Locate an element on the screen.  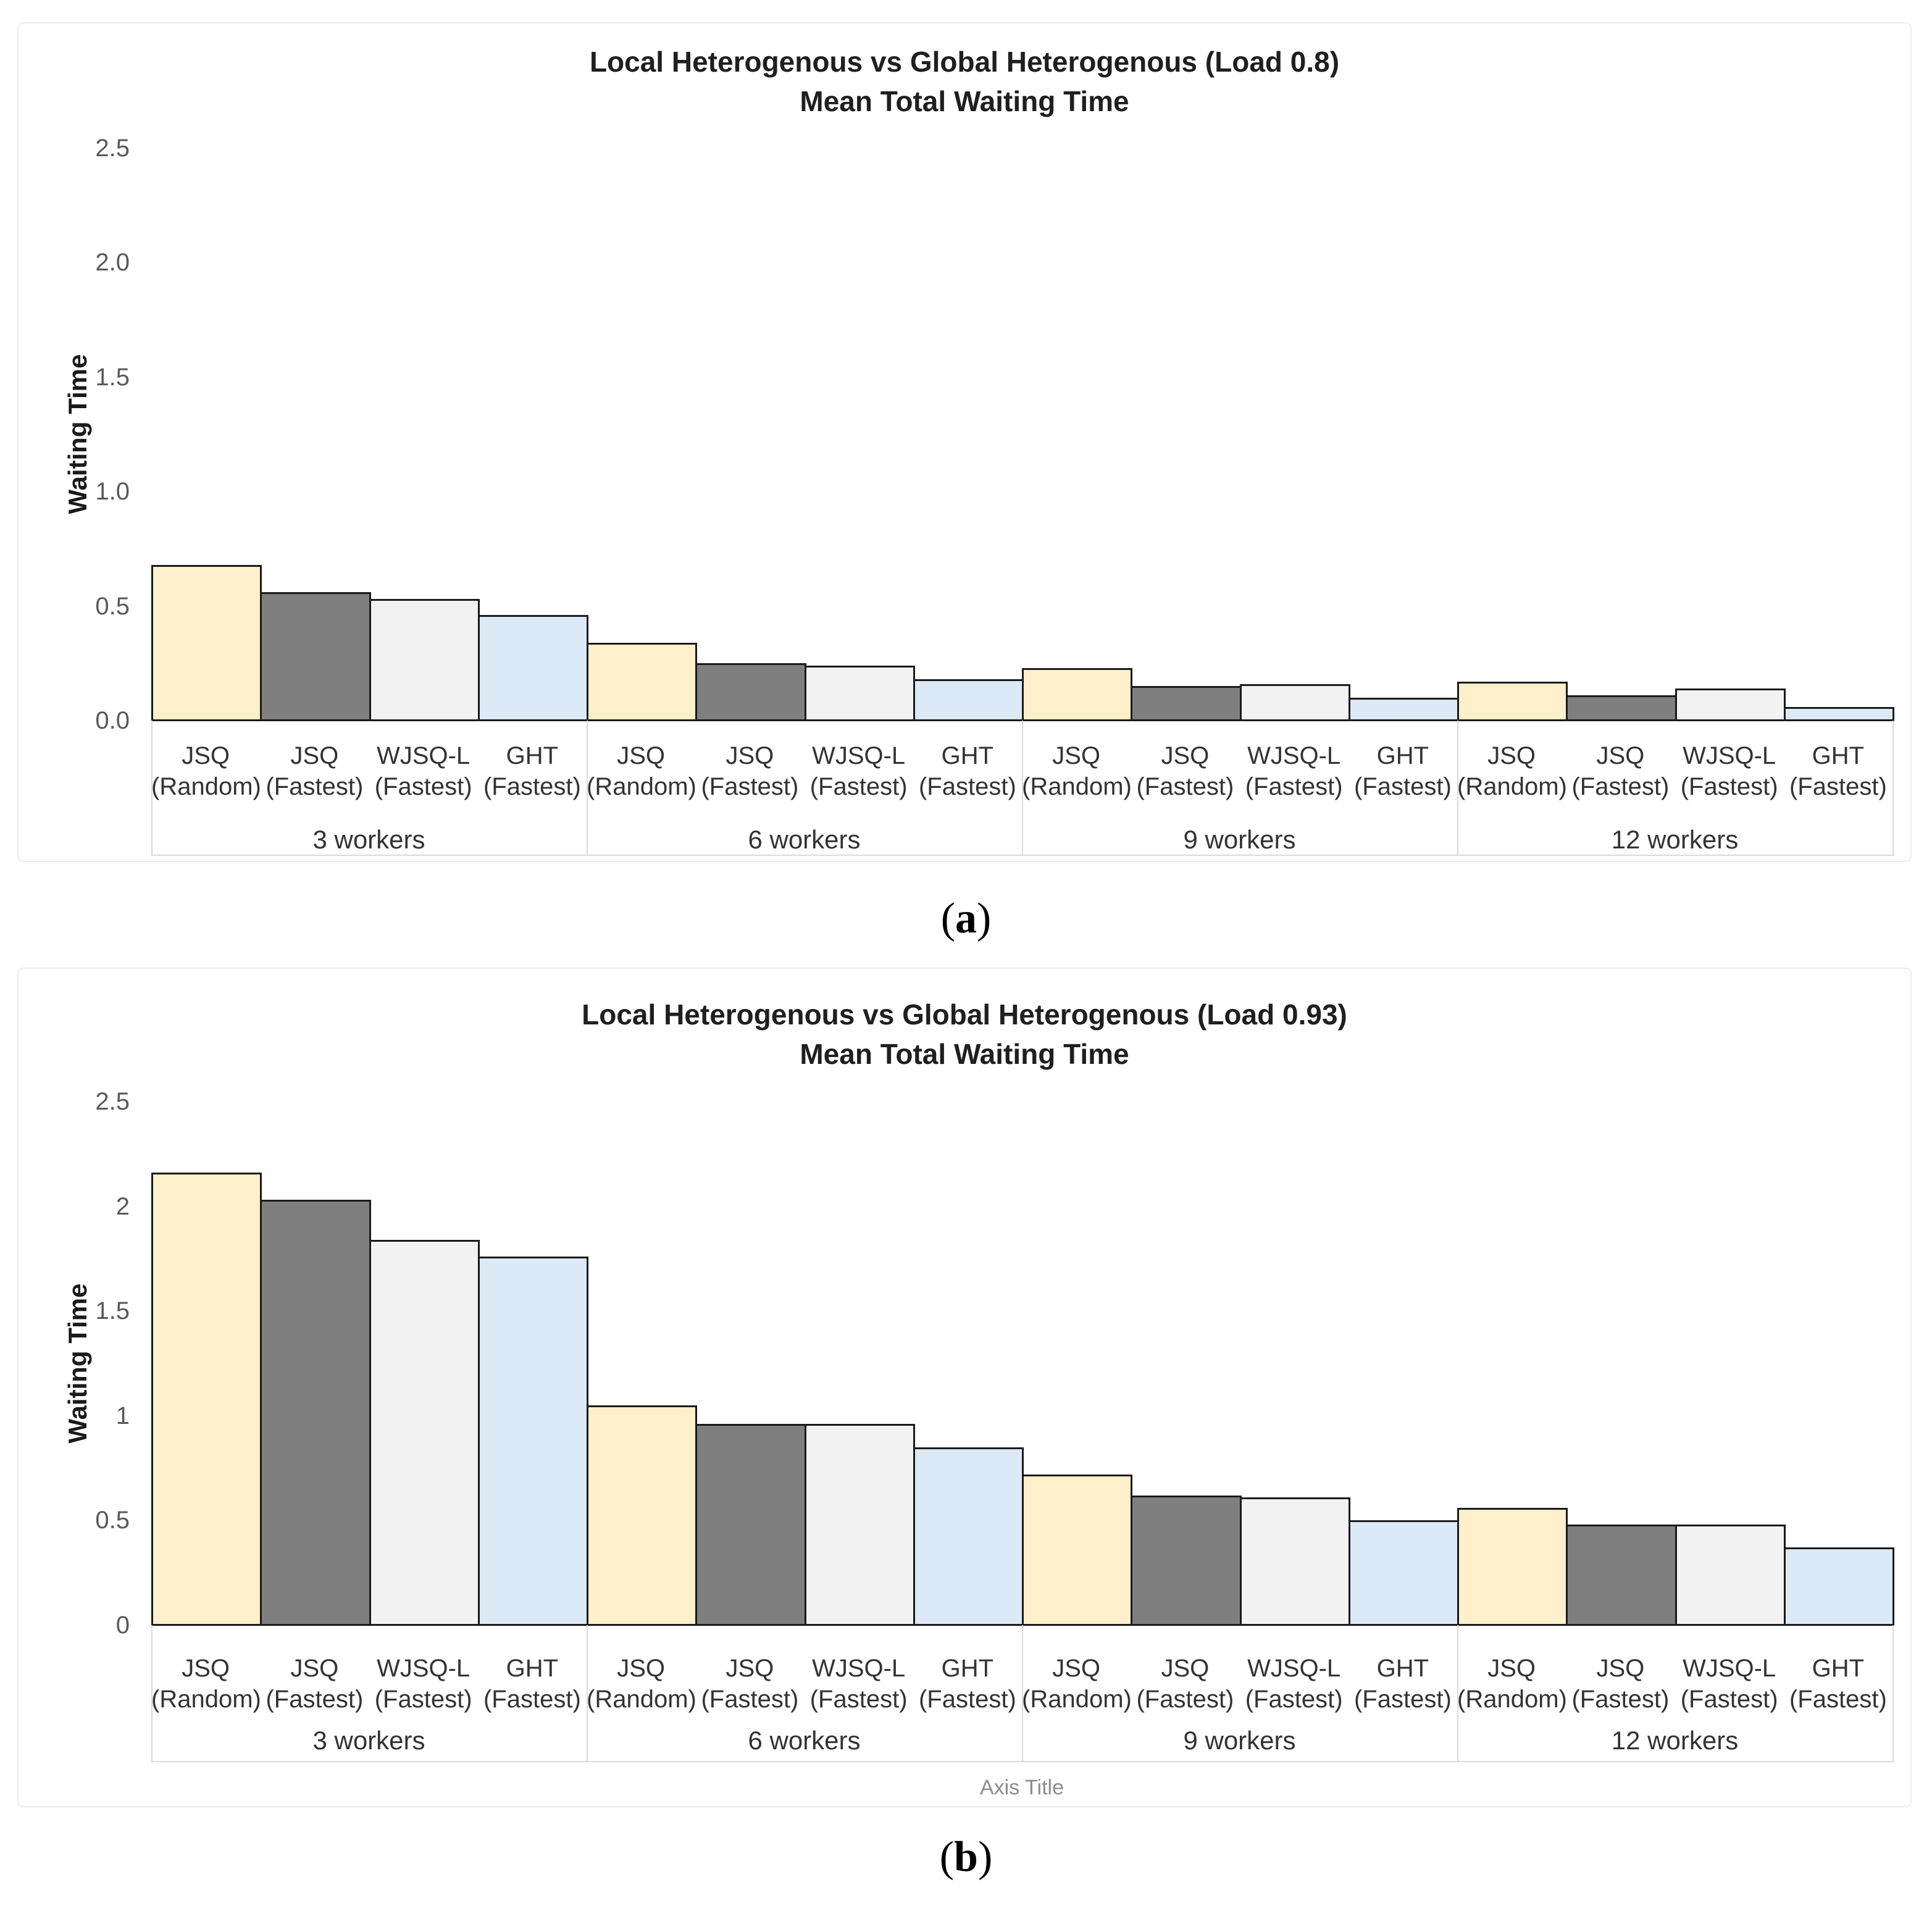
bar-6-workers-ght is located at coordinates (968, 700).